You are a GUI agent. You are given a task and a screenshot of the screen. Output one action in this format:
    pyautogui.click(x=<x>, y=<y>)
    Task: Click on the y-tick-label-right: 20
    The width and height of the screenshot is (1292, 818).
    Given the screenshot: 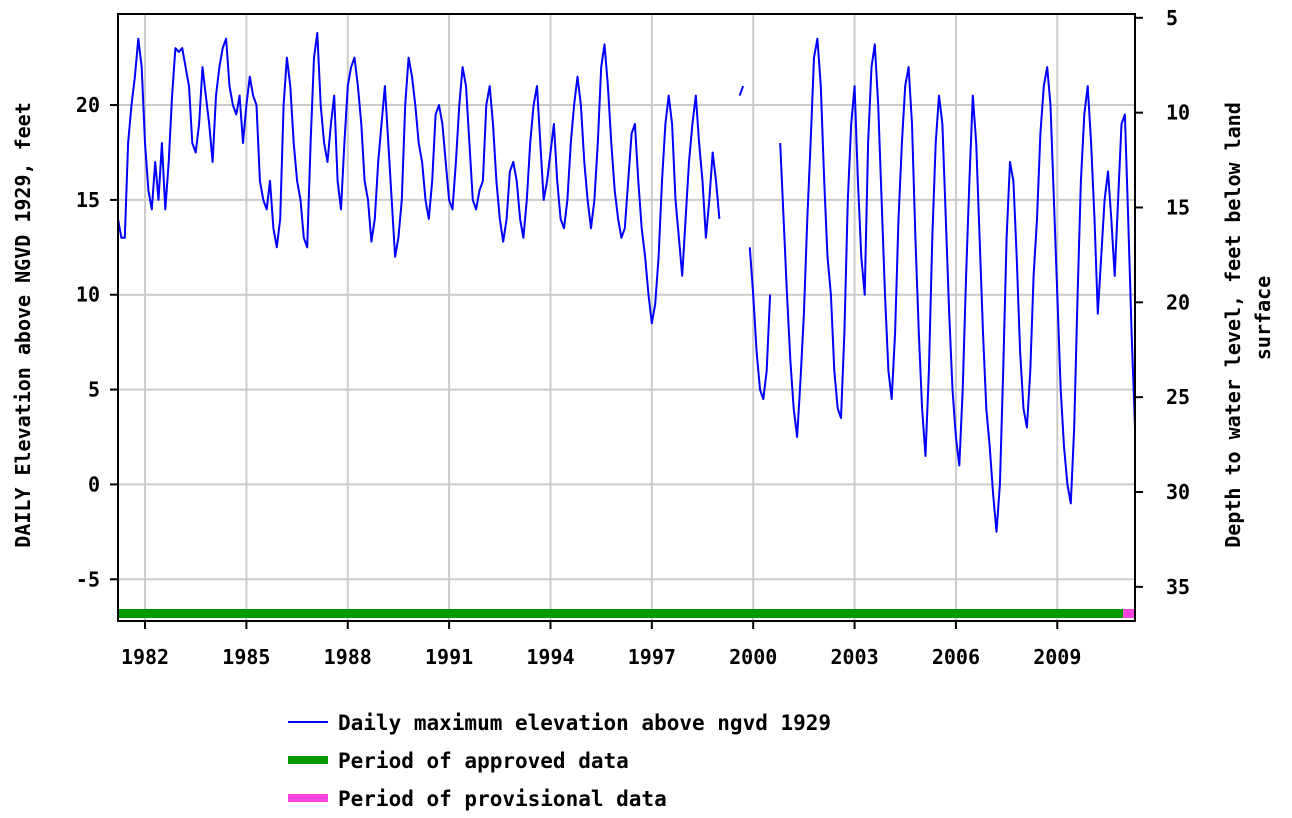 What is the action you would take?
    pyautogui.click(x=1178, y=302)
    